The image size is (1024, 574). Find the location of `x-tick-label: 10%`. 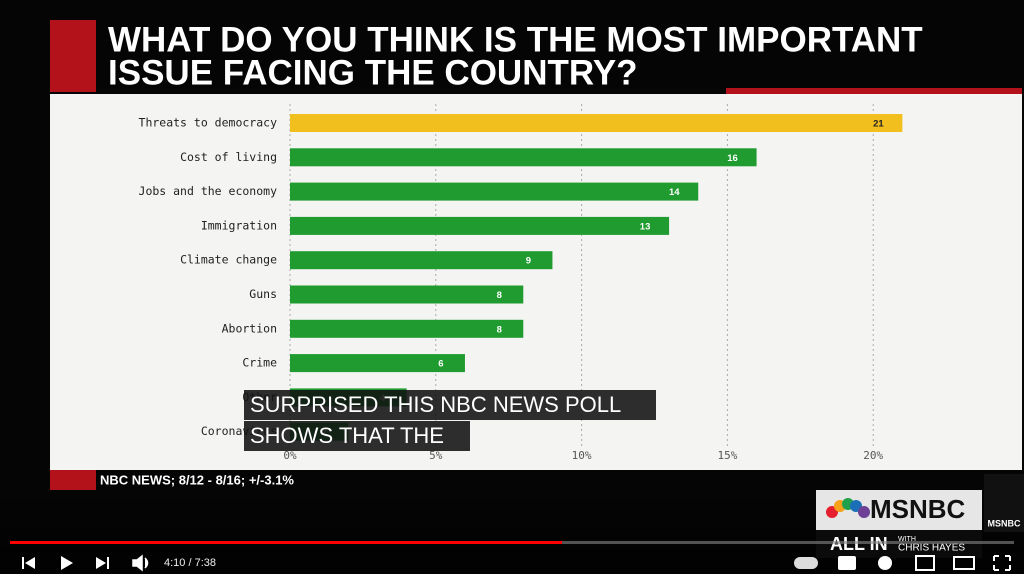

x-tick-label: 10% is located at coordinates (582, 455).